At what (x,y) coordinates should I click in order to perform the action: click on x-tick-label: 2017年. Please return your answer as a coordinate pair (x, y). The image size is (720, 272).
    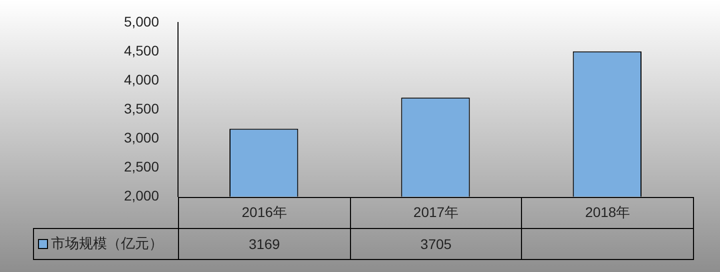
    Looking at the image, I should click on (436, 212).